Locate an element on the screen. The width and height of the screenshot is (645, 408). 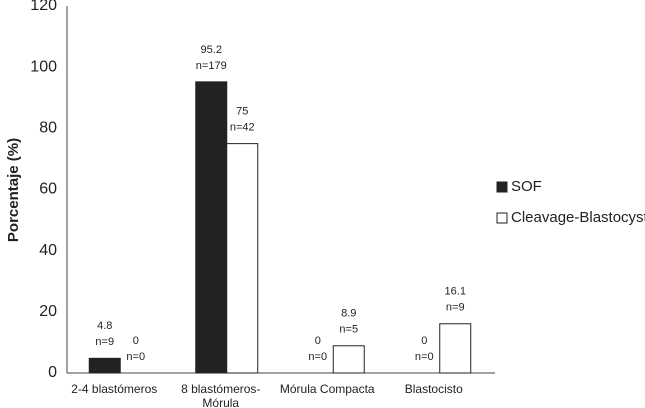
value-label: 95.2 is located at coordinates (211, 50).